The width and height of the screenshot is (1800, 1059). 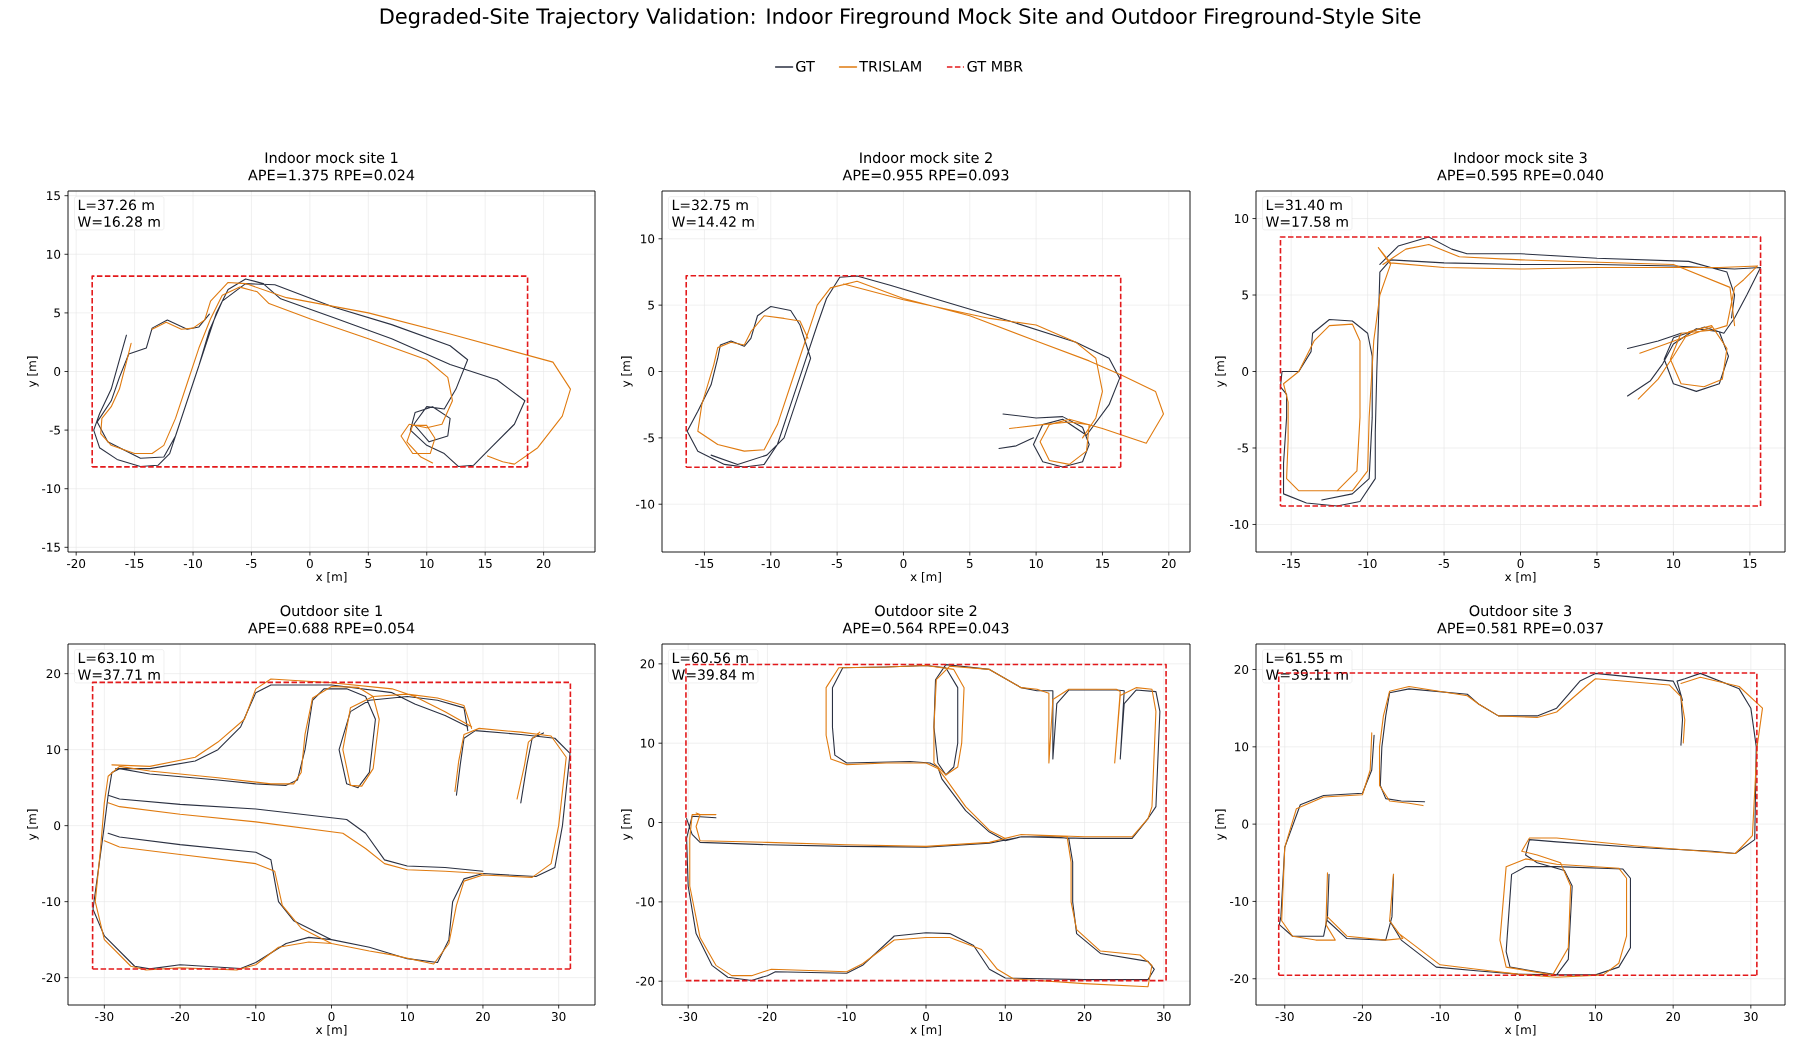 I want to click on annotation: L=61.55 m, so click(x=1304, y=658).